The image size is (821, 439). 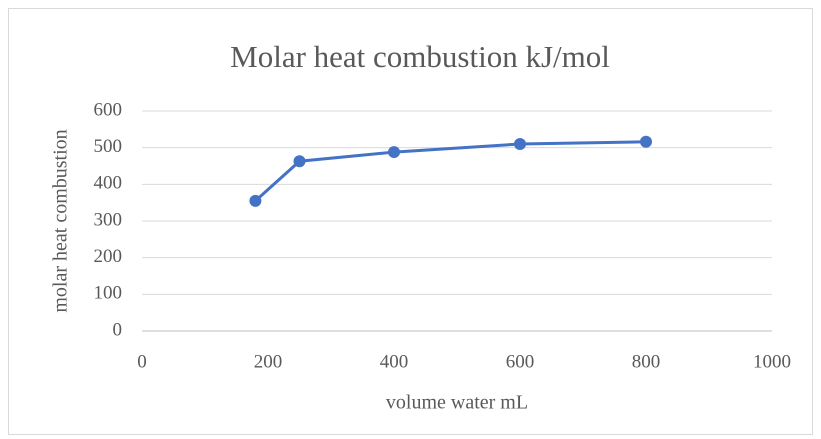 I want to click on y-tick-label: 300, so click(x=108, y=219).